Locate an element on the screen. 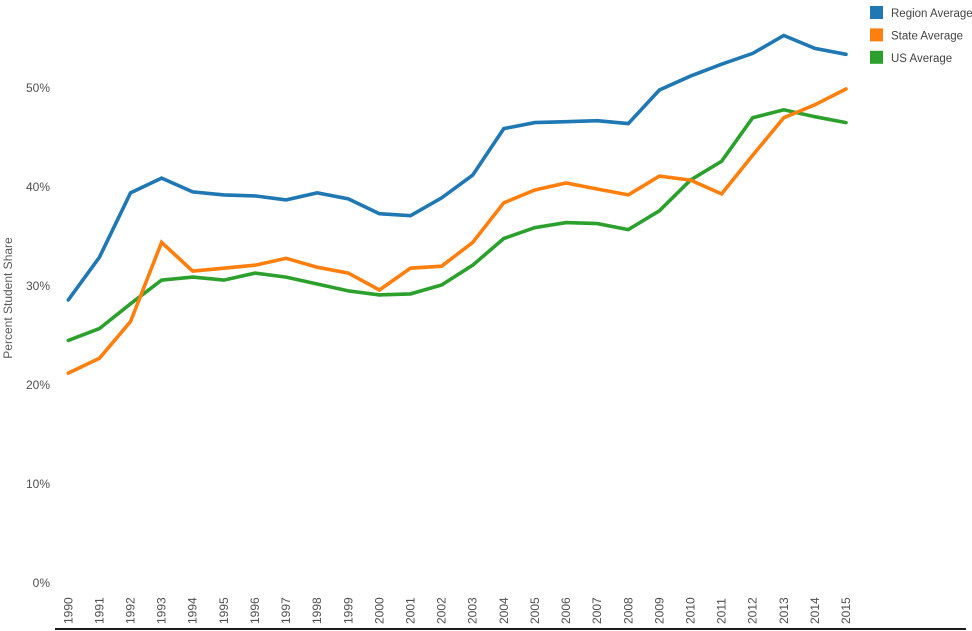 This screenshot has height=631, width=972. x-tick-label-2010: 2010 is located at coordinates (691, 610).